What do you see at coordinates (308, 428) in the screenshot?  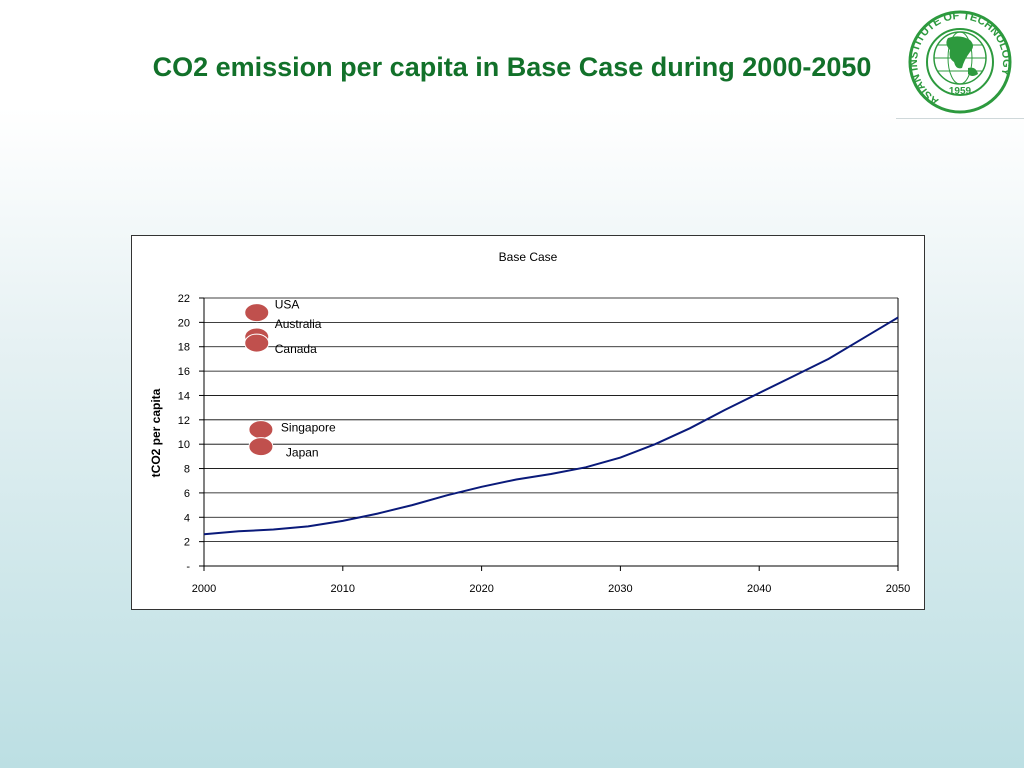 I see `reference-point-label: Singapore` at bounding box center [308, 428].